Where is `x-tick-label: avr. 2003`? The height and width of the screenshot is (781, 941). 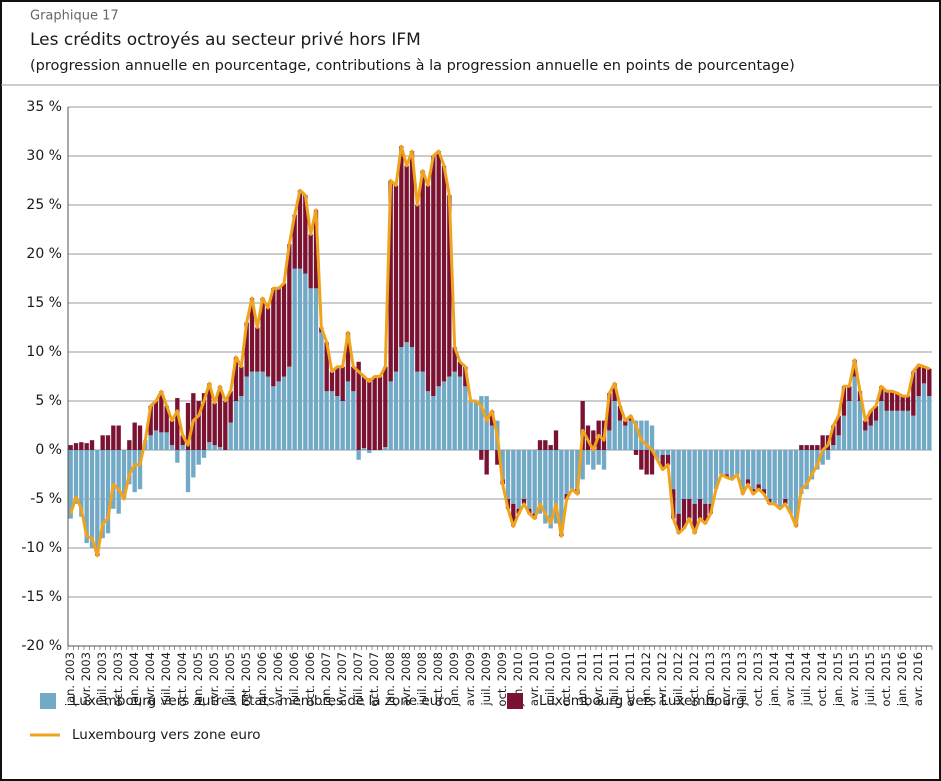
x-tick-label: avr. 2003 is located at coordinates (86, 679).